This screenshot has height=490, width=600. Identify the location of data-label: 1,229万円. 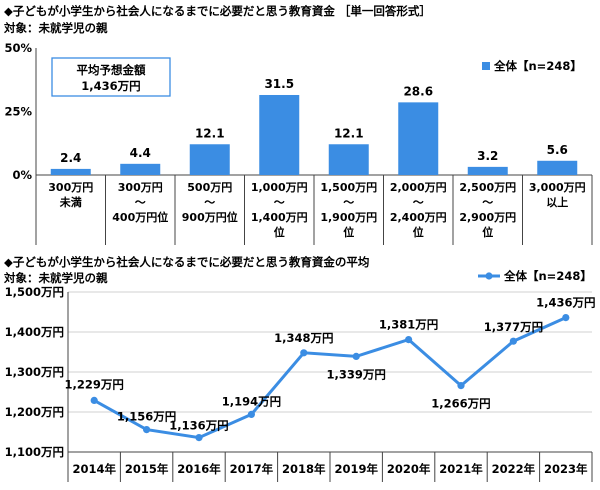
(94, 384).